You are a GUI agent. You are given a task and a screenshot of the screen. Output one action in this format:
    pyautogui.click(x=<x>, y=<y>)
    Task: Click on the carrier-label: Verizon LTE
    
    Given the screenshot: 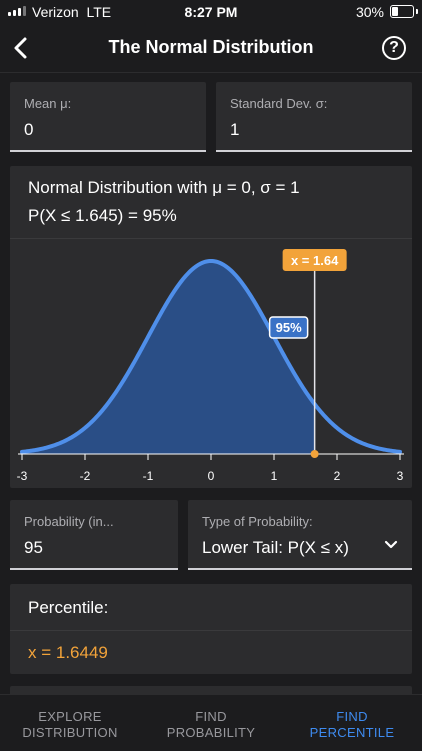 What is the action you would take?
    pyautogui.click(x=72, y=12)
    